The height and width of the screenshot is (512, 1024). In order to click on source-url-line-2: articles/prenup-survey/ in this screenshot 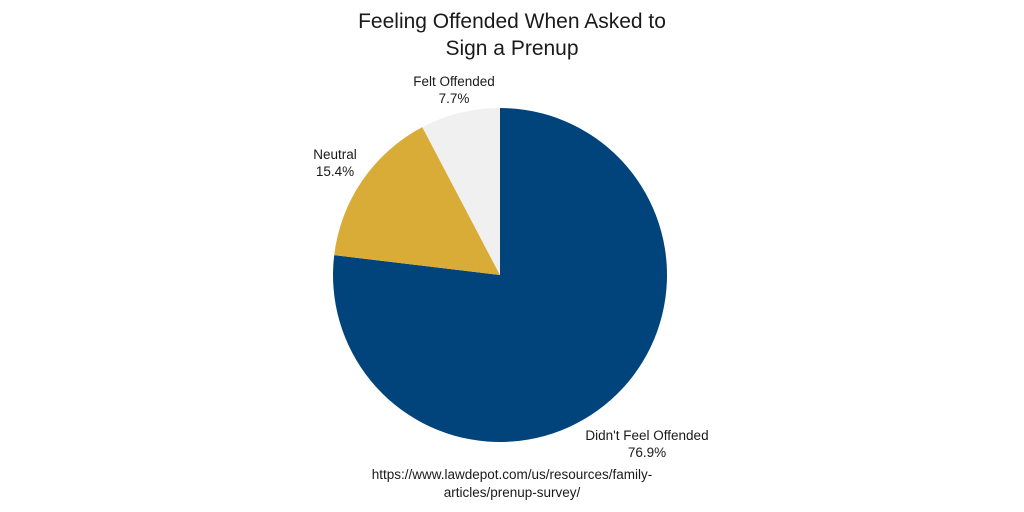, I will do `click(512, 492)`.